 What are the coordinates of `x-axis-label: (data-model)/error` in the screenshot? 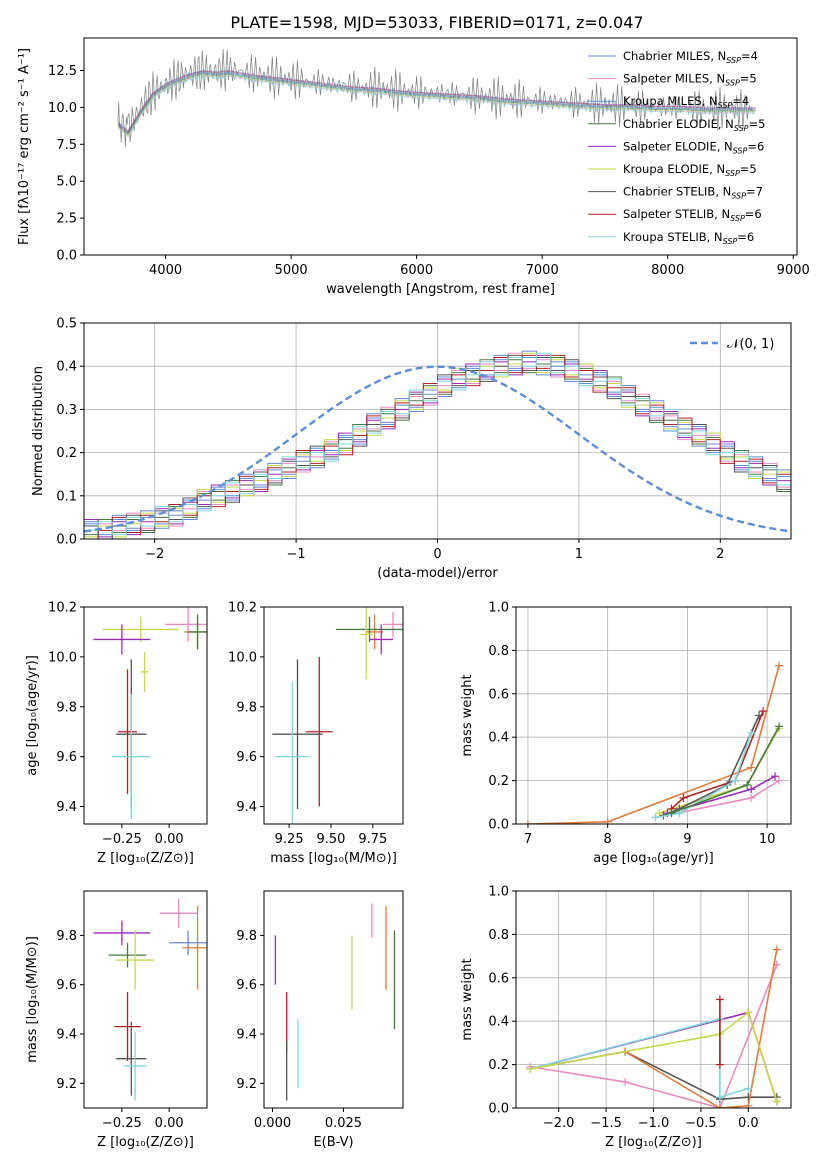 It's located at (437, 573).